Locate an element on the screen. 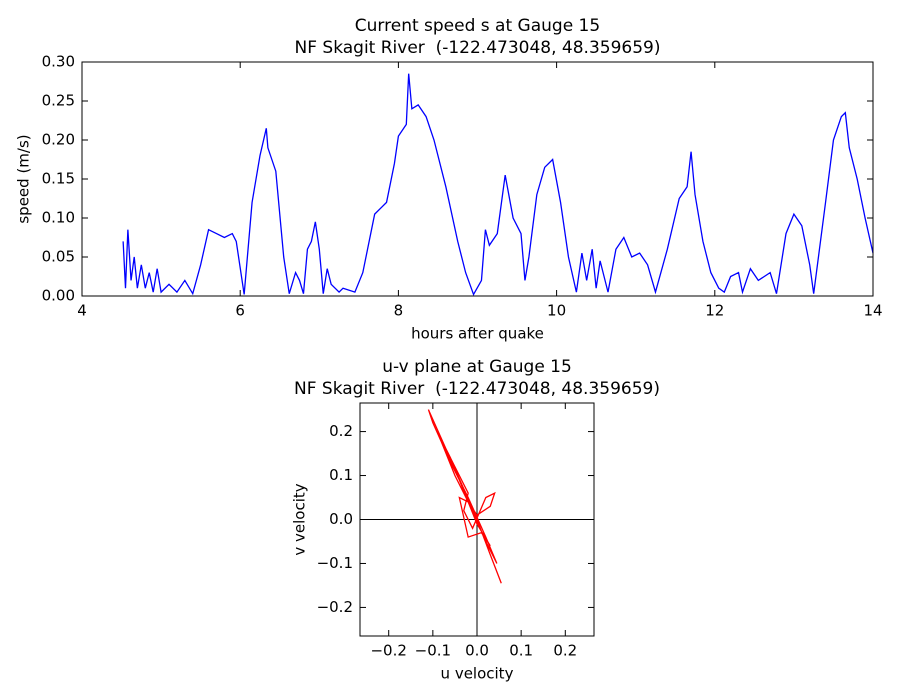 This screenshot has height=700, width=900. y-tick-label: 0.00 is located at coordinates (58, 296).